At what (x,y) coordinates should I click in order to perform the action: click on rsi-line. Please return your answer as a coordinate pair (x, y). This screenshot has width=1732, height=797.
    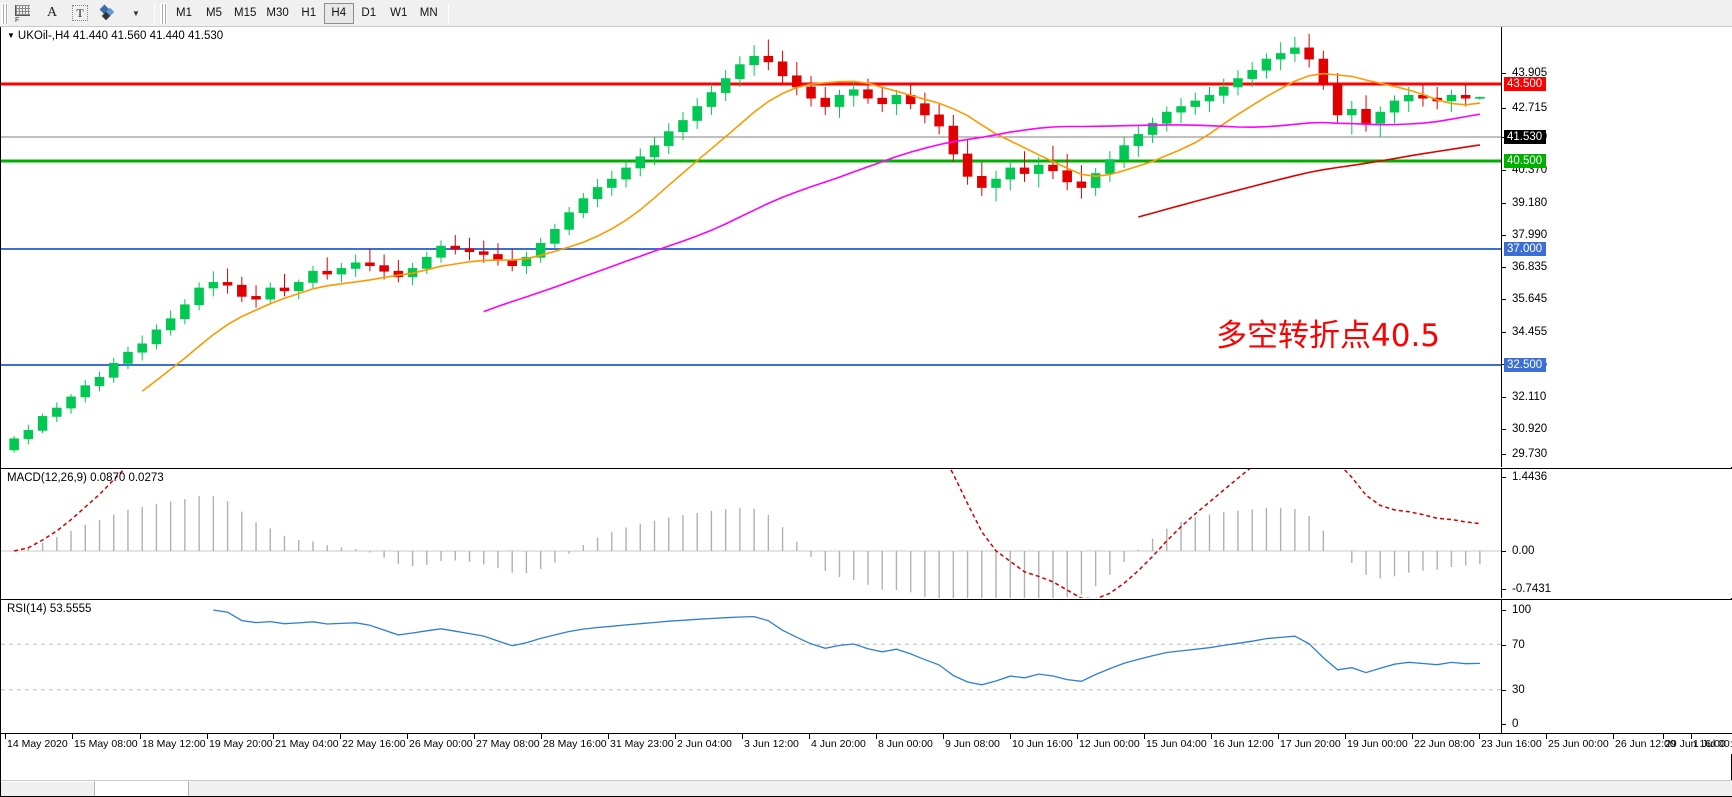
    Looking at the image, I should click on (846, 647).